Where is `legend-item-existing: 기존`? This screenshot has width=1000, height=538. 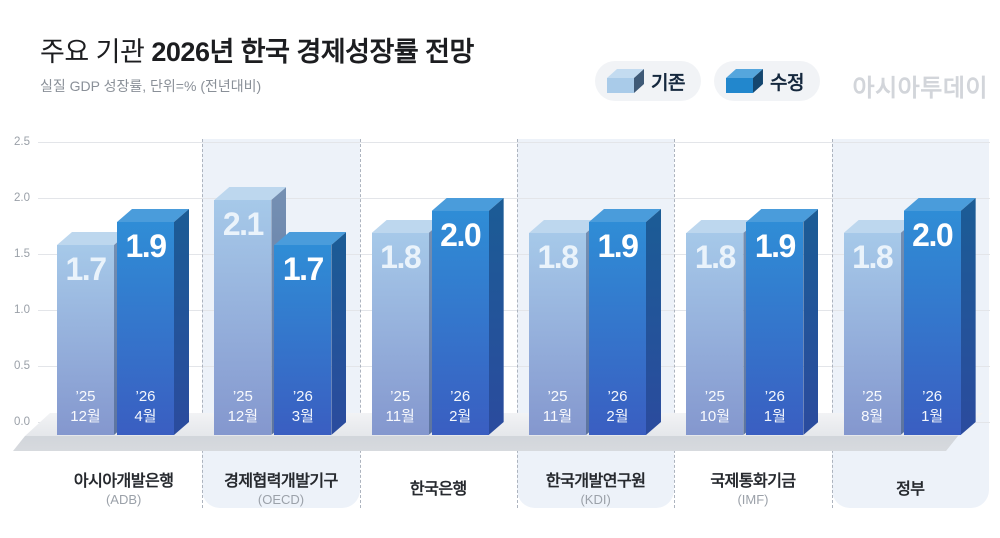
legend-item-existing: 기존 is located at coordinates (648, 81).